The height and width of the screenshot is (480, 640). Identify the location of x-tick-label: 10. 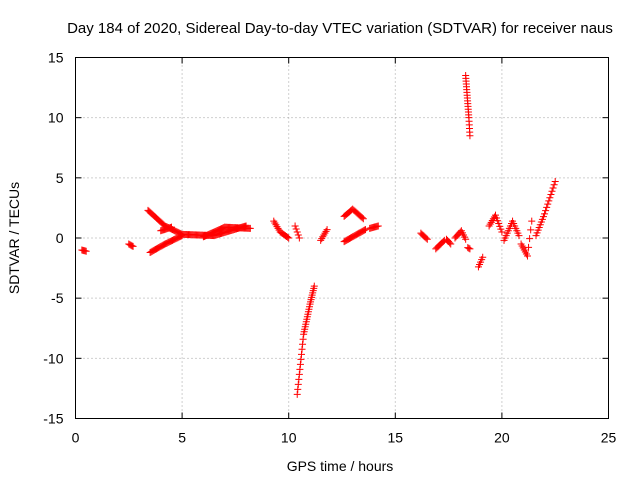
(289, 438).